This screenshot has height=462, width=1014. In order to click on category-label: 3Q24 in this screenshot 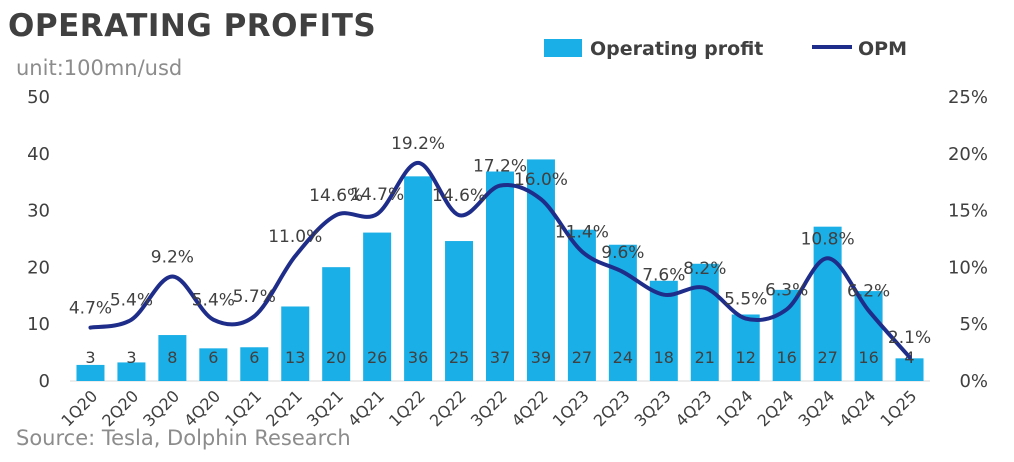, I will do `click(817, 408)`.